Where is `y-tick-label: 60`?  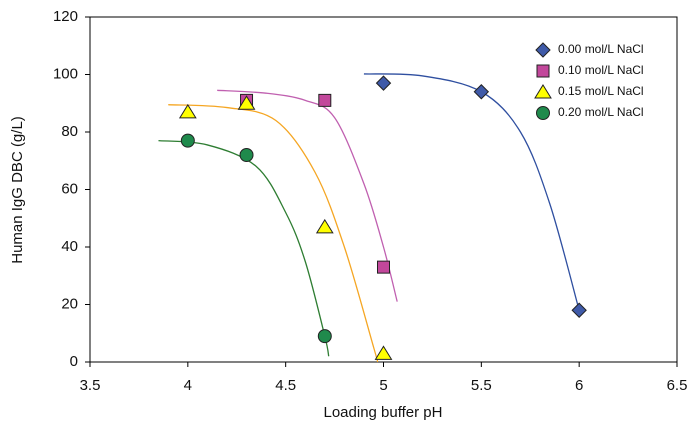
y-tick-label: 60 is located at coordinates (69, 188).